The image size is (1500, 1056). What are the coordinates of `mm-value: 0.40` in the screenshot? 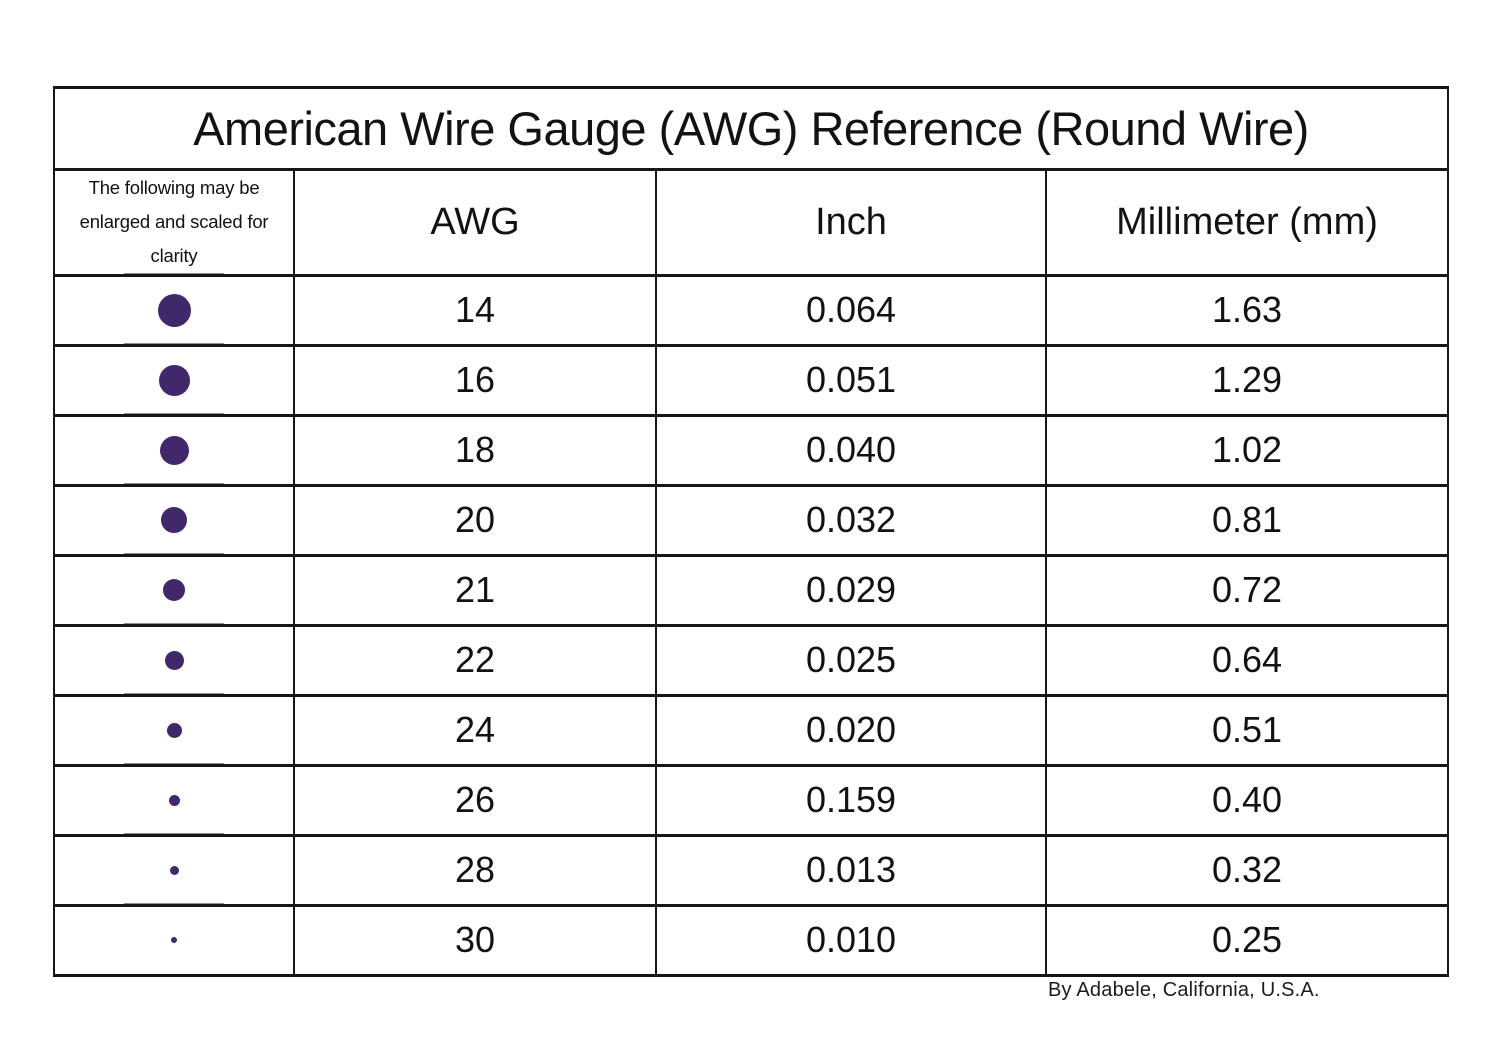 It's located at (1247, 800).